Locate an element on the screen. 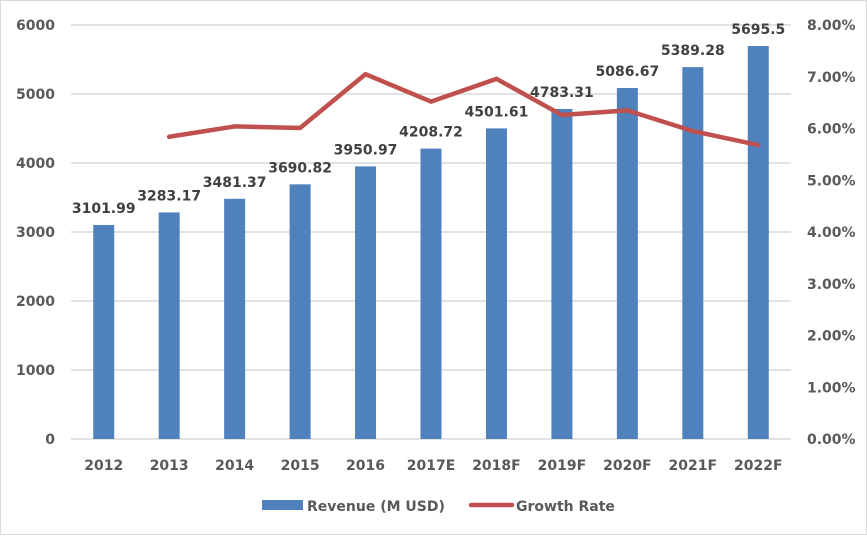 The image size is (867, 536). legend: Revenue (M USD) Growth Rate is located at coordinates (438, 507).